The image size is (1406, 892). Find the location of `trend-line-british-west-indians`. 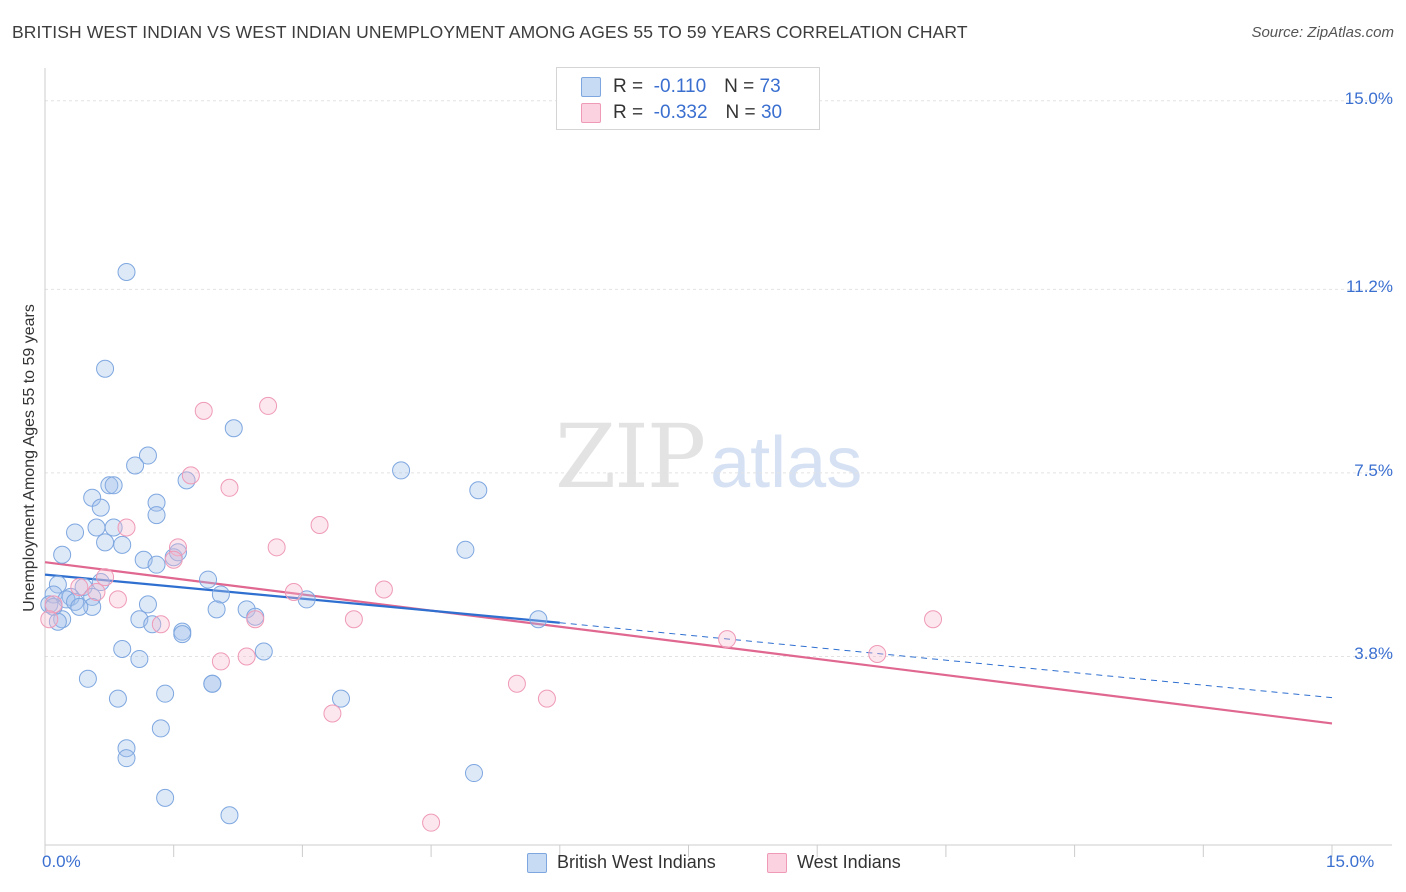

trend-line-british-west-indians is located at coordinates (302, 598).